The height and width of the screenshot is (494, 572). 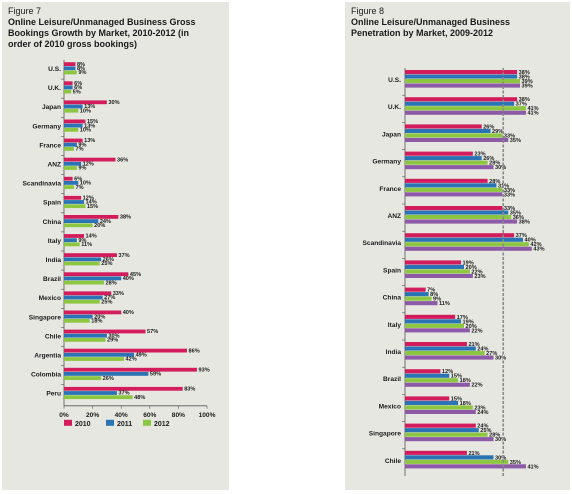 I want to click on data-label: 30%, so click(x=500, y=168).